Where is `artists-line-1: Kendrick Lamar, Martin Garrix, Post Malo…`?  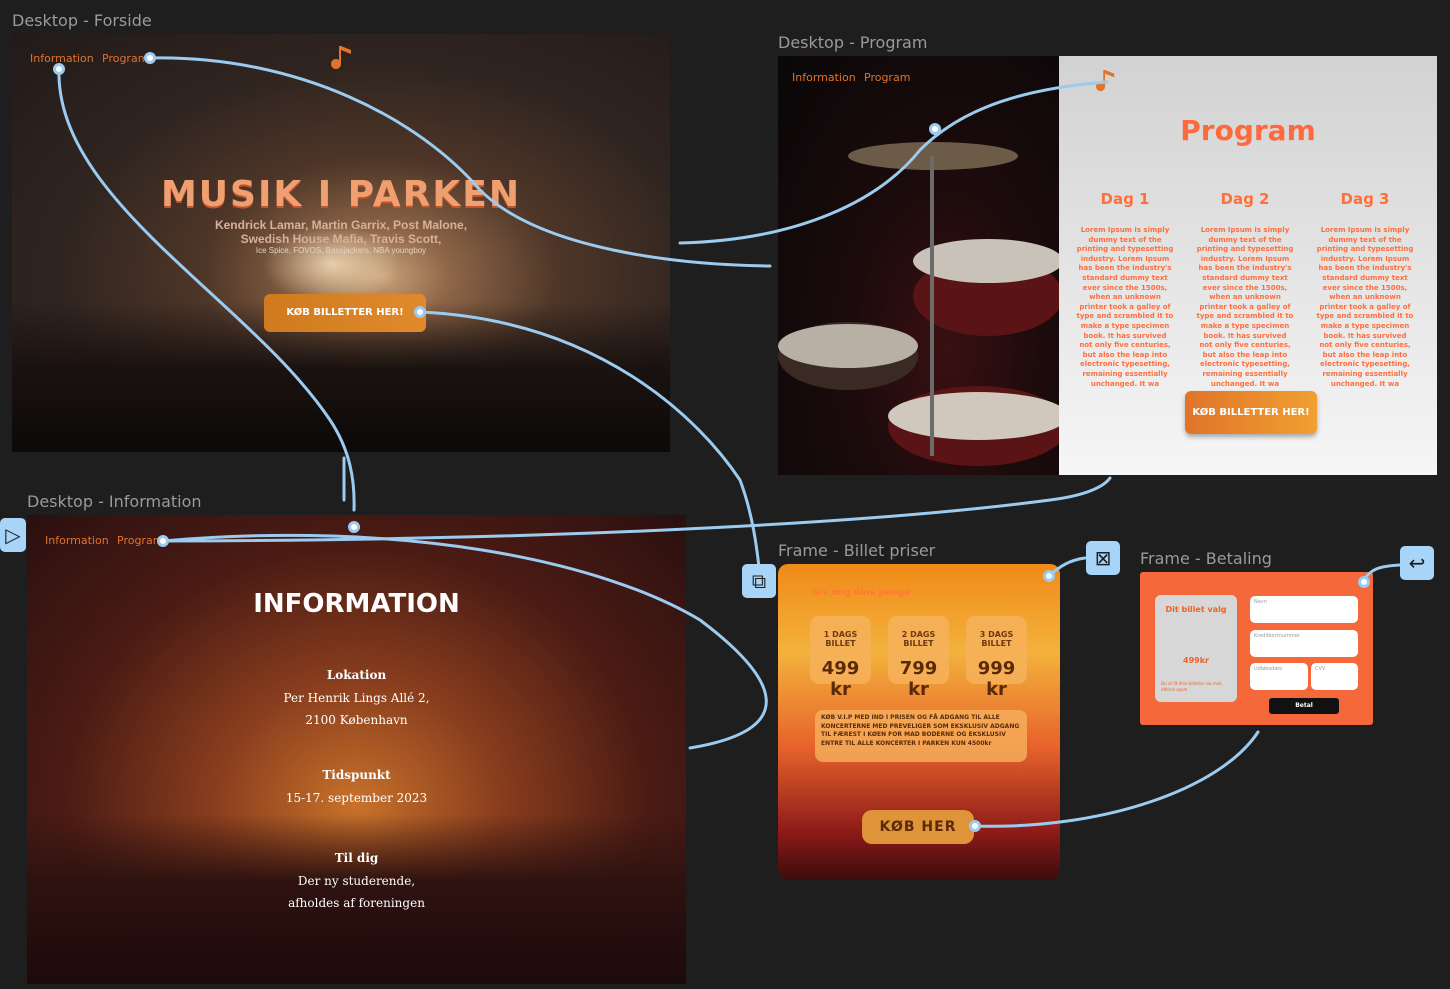
artists-line-1: Kendrick Lamar, Martin Garrix, Post Malo… is located at coordinates (341, 225).